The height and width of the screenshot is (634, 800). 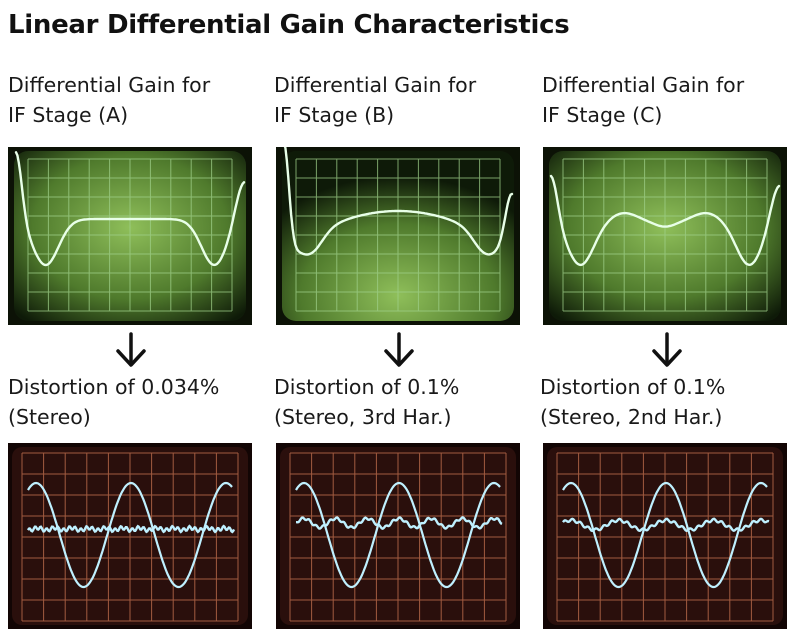 What do you see at coordinates (632, 402) in the screenshot?
I see `distortion-label-c: Distortion of 0.1% (Stereo, 2nd Har.)` at bounding box center [632, 402].